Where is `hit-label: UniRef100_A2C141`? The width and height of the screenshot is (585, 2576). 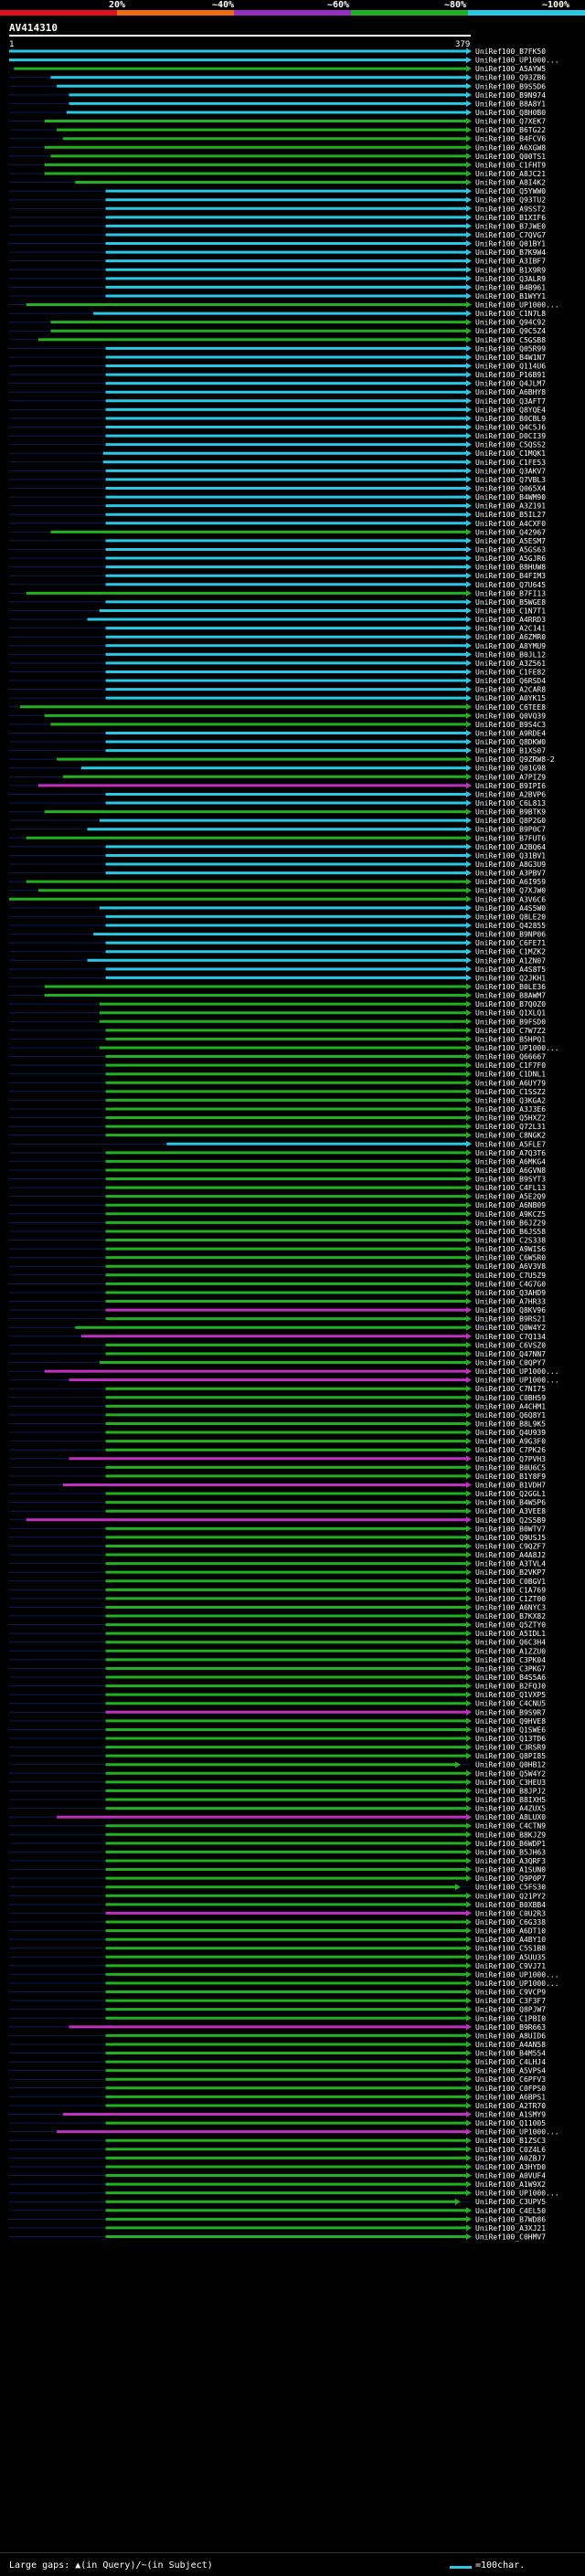 hit-label: UniRef100_A2C141 is located at coordinates (511, 629).